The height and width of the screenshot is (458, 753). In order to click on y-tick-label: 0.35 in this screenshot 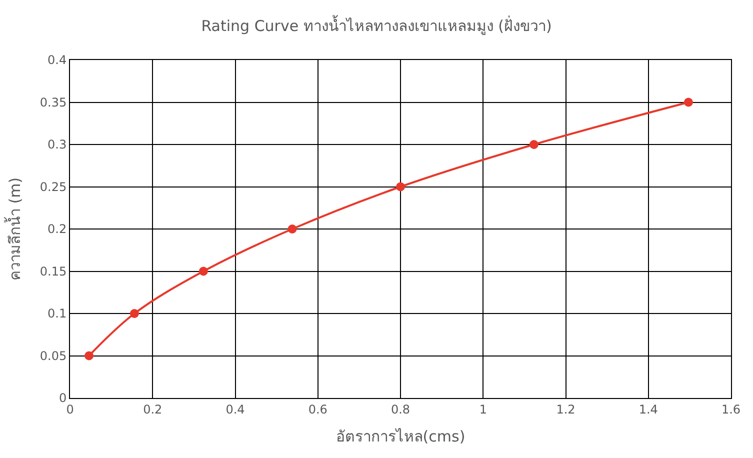, I will do `click(53, 102)`.